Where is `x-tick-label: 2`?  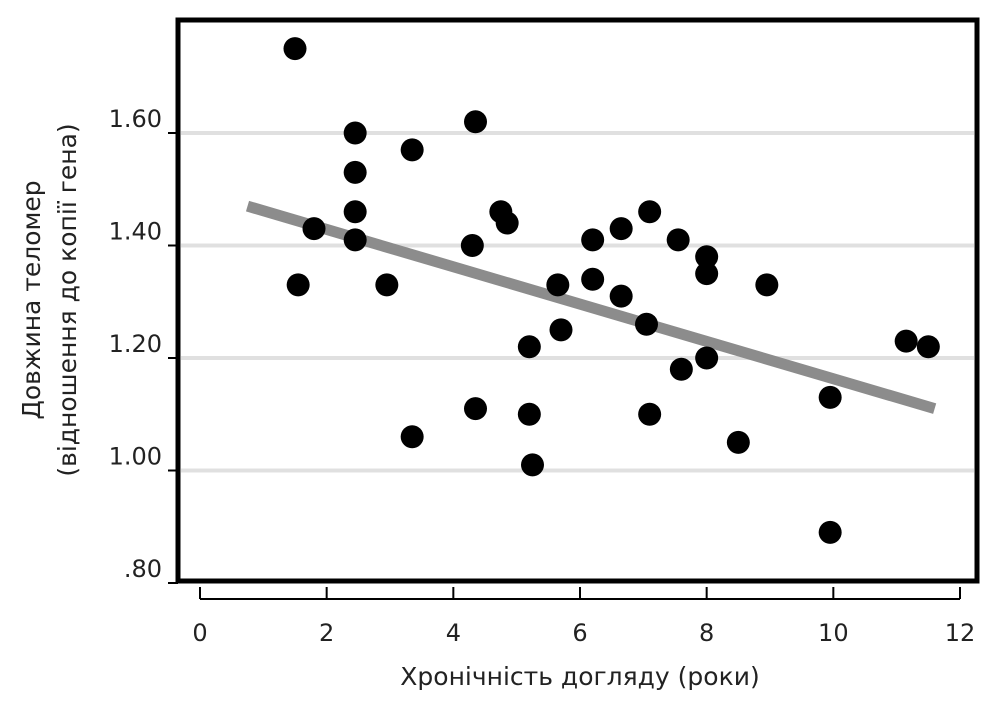
x-tick-label: 2 is located at coordinates (326, 633).